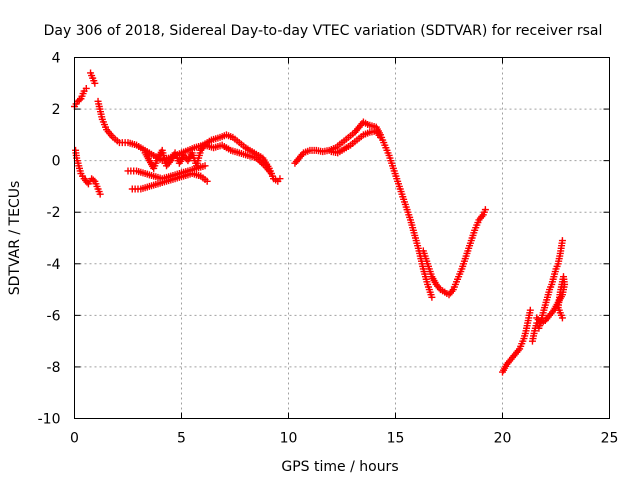  Describe the element at coordinates (54, 316) in the screenshot. I see `y-tick-label: -6` at that location.